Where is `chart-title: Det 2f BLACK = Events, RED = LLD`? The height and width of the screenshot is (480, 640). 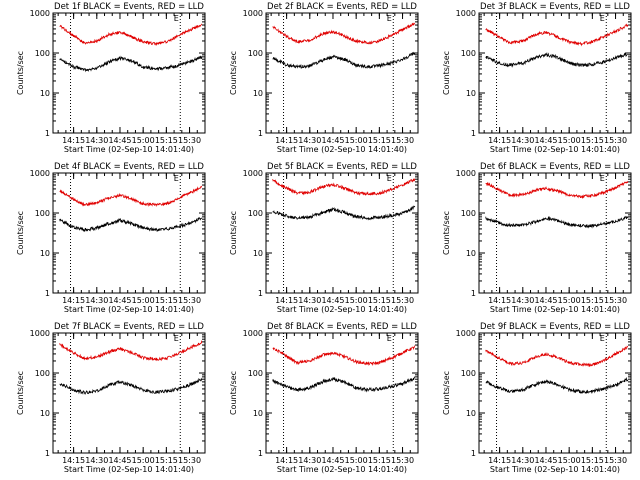 chart-title: Det 2f BLACK = Events, RED = LLD is located at coordinates (342, 7).